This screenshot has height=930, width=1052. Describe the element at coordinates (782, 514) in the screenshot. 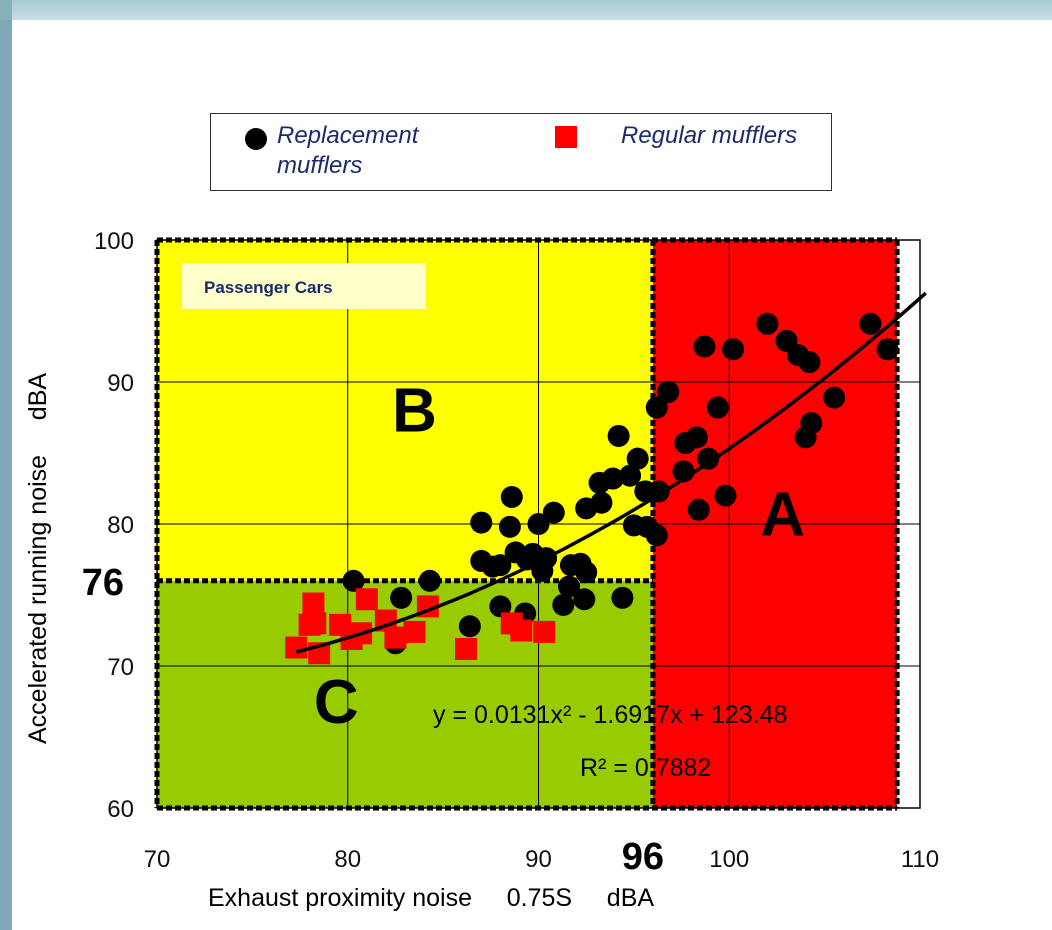

I see `zone-label-a: A` at that location.